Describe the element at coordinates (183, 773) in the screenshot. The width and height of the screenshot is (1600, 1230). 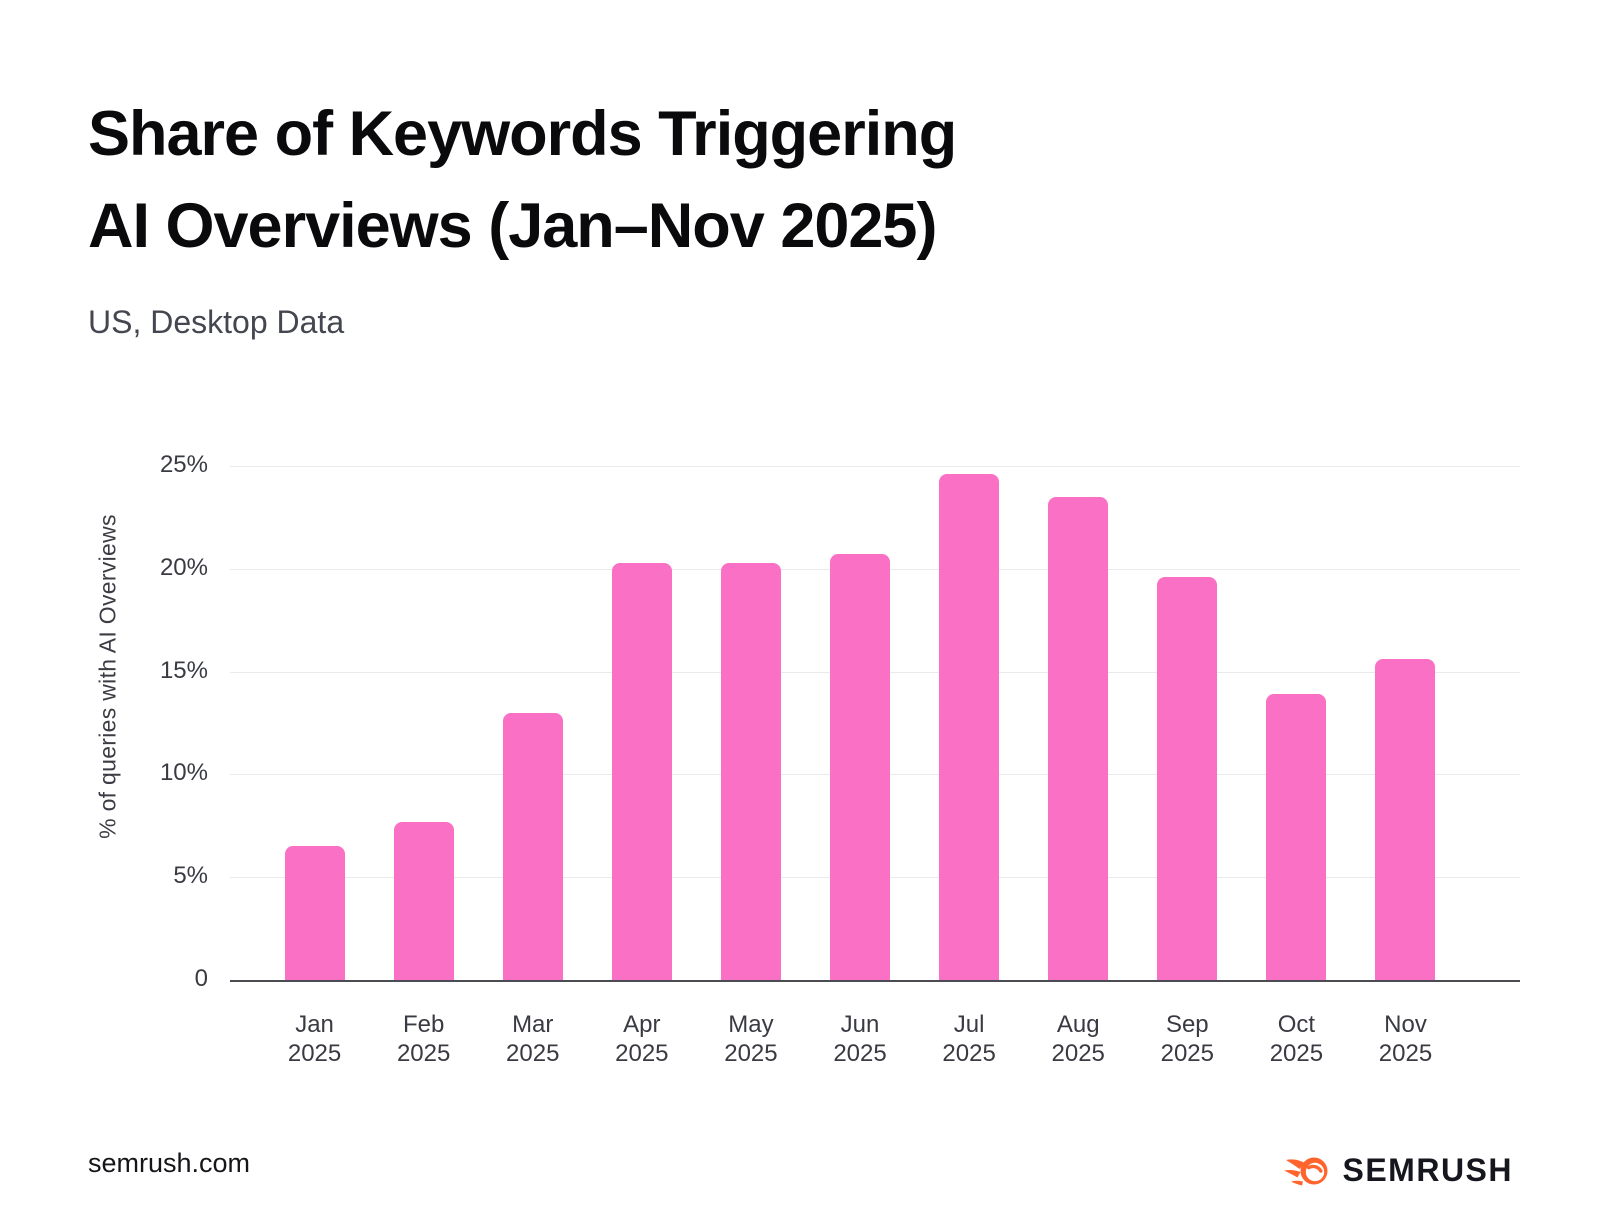
I see `y-tick-label: 10%` at that location.